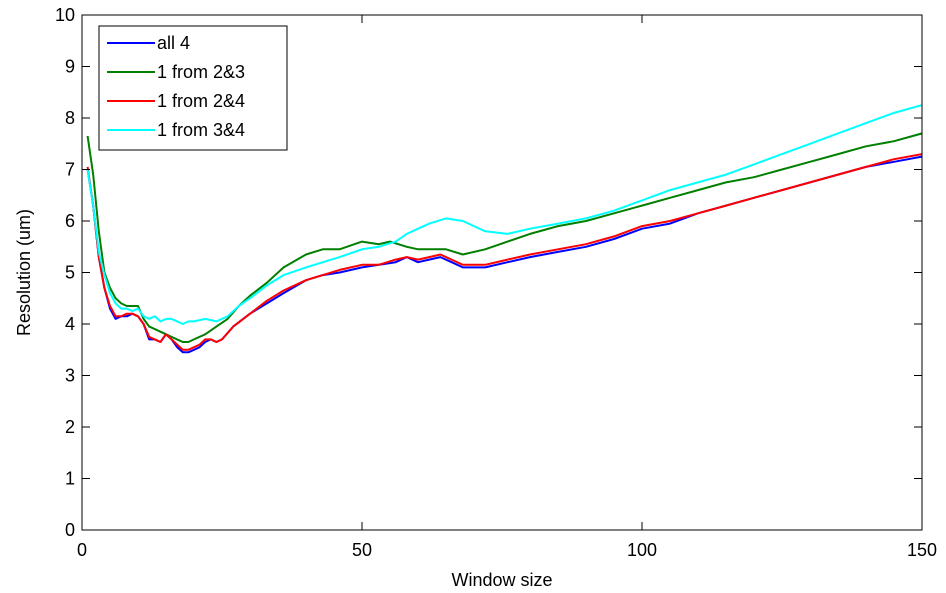  I want to click on y-tick-label-7: 7, so click(70, 170).